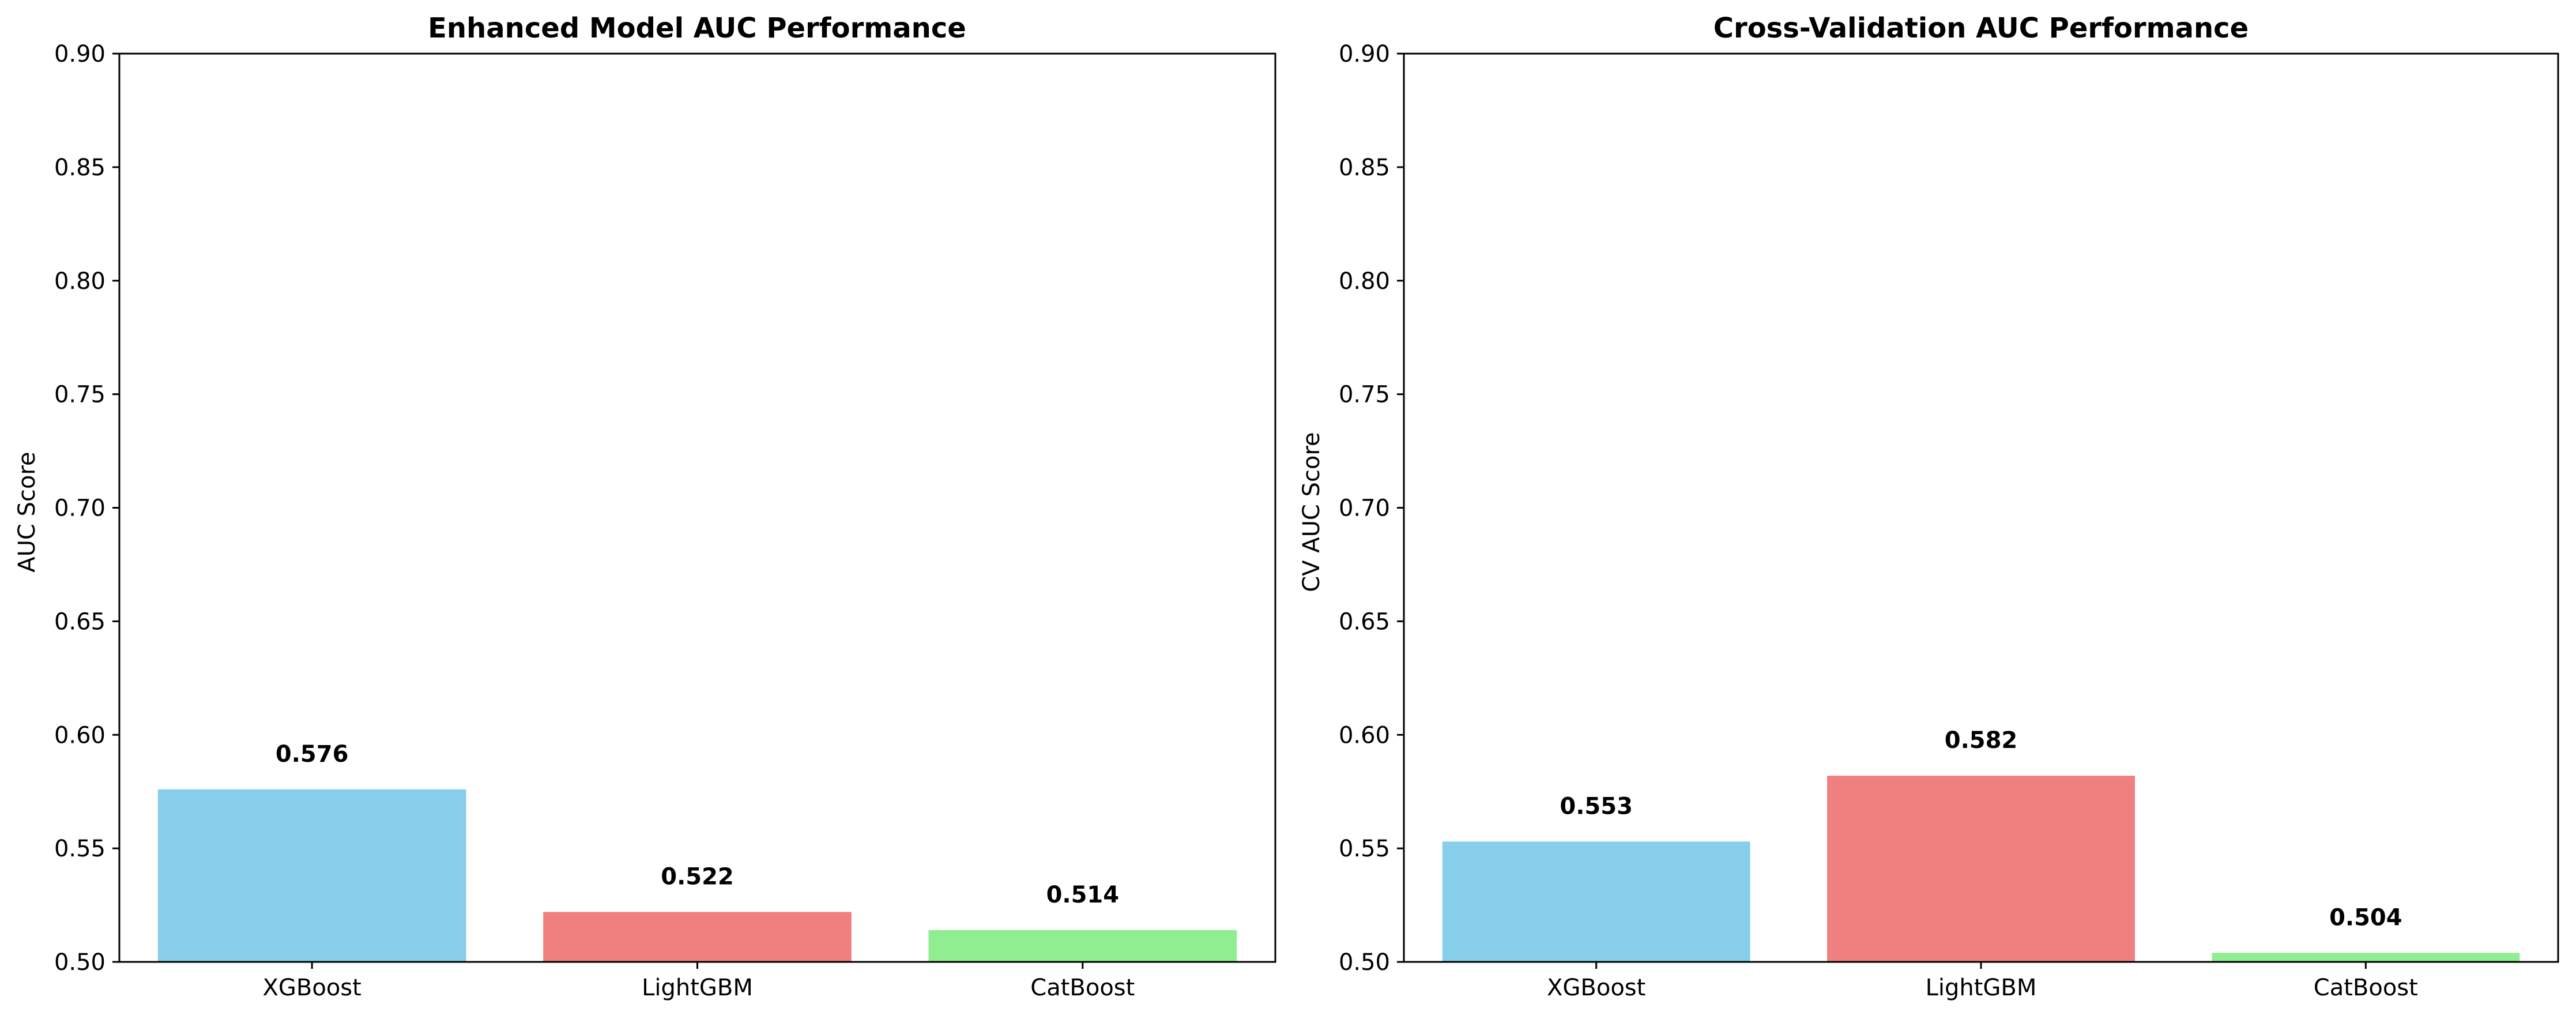 The image size is (2576, 1019). What do you see at coordinates (1082, 946) in the screenshot?
I see `left-chart-bar-catboost` at bounding box center [1082, 946].